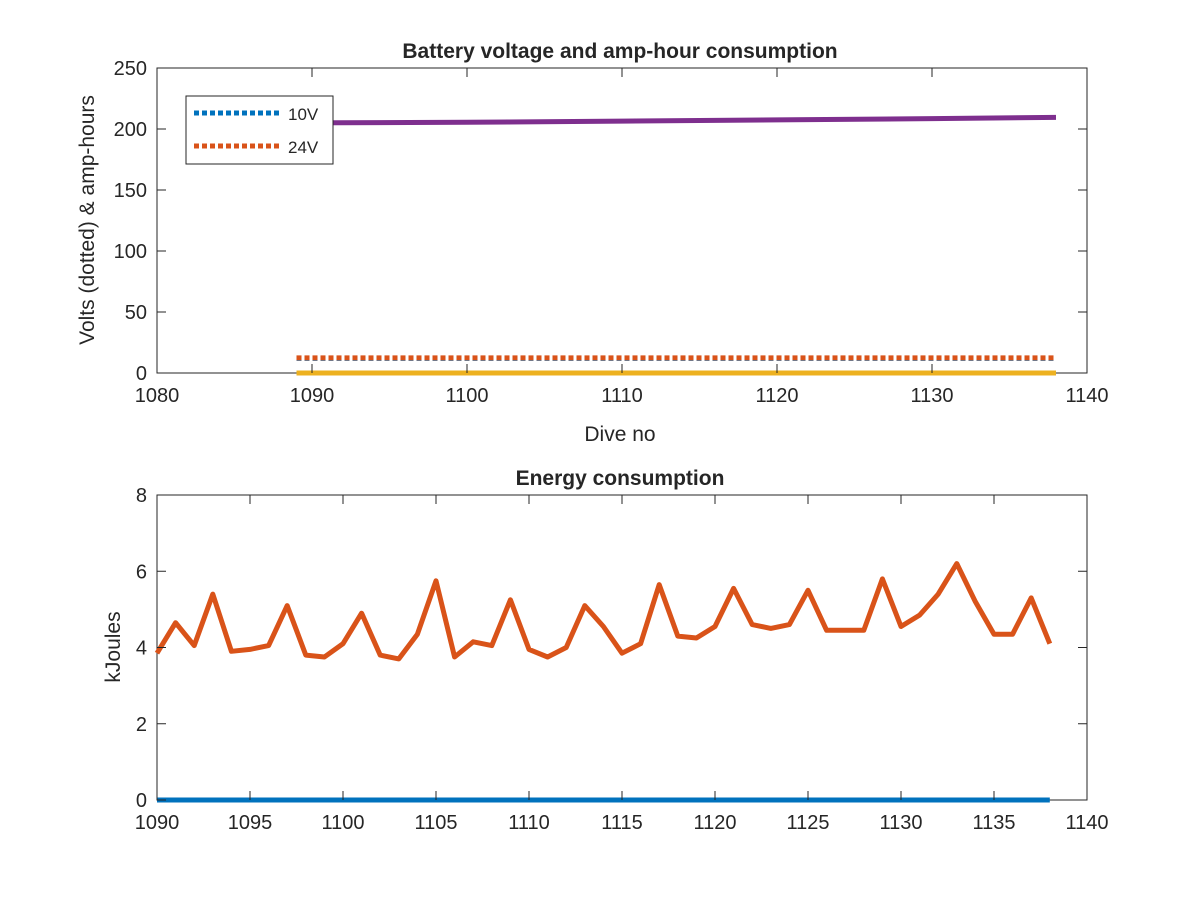 Image resolution: width=1200 pixels, height=900 pixels. Describe the element at coordinates (435, 823) in the screenshot. I see `x-tick-label: 1105` at that location.